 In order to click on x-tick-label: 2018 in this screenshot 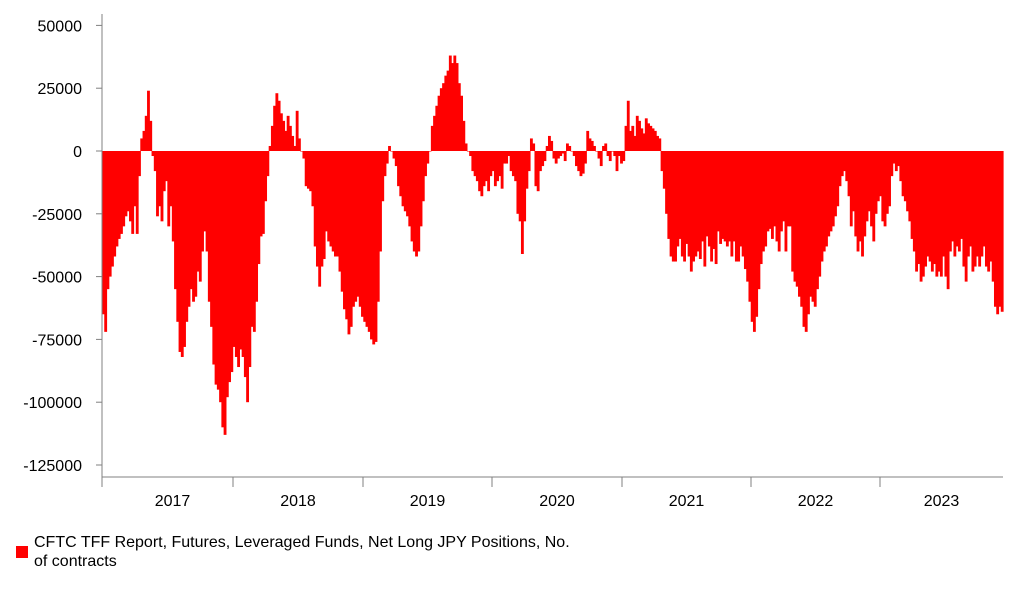, I will do `click(298, 501)`.